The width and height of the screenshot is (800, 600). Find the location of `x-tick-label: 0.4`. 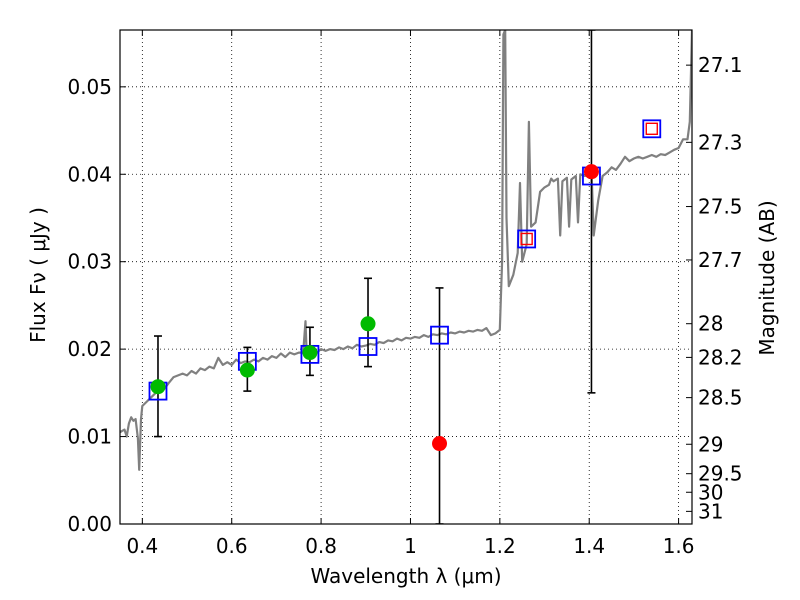

x-tick-label: 0.4 is located at coordinates (142, 546).